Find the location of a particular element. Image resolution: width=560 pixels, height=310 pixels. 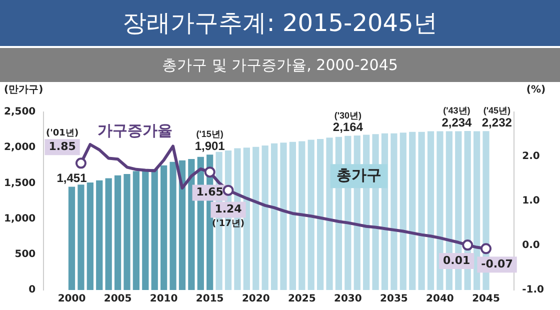

series-label: 가구증가율 is located at coordinates (135, 130).